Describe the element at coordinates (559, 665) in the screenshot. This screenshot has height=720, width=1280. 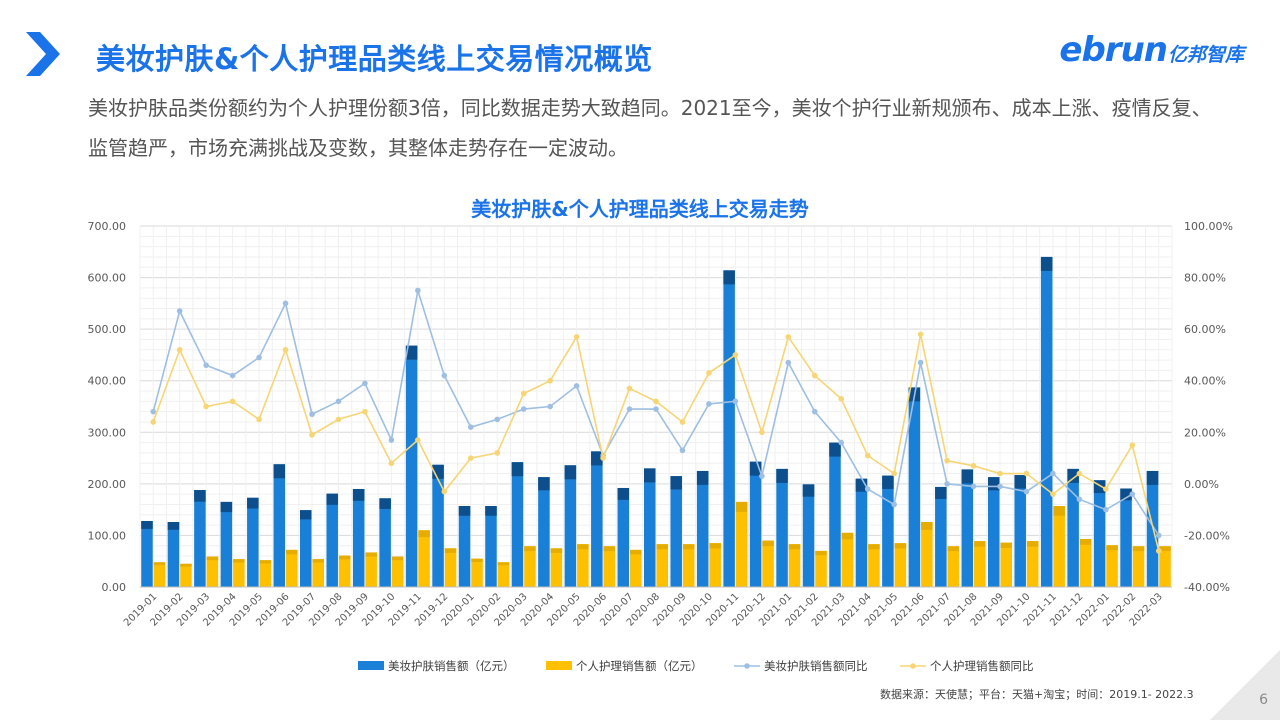
I see `legend-swatch` at that location.